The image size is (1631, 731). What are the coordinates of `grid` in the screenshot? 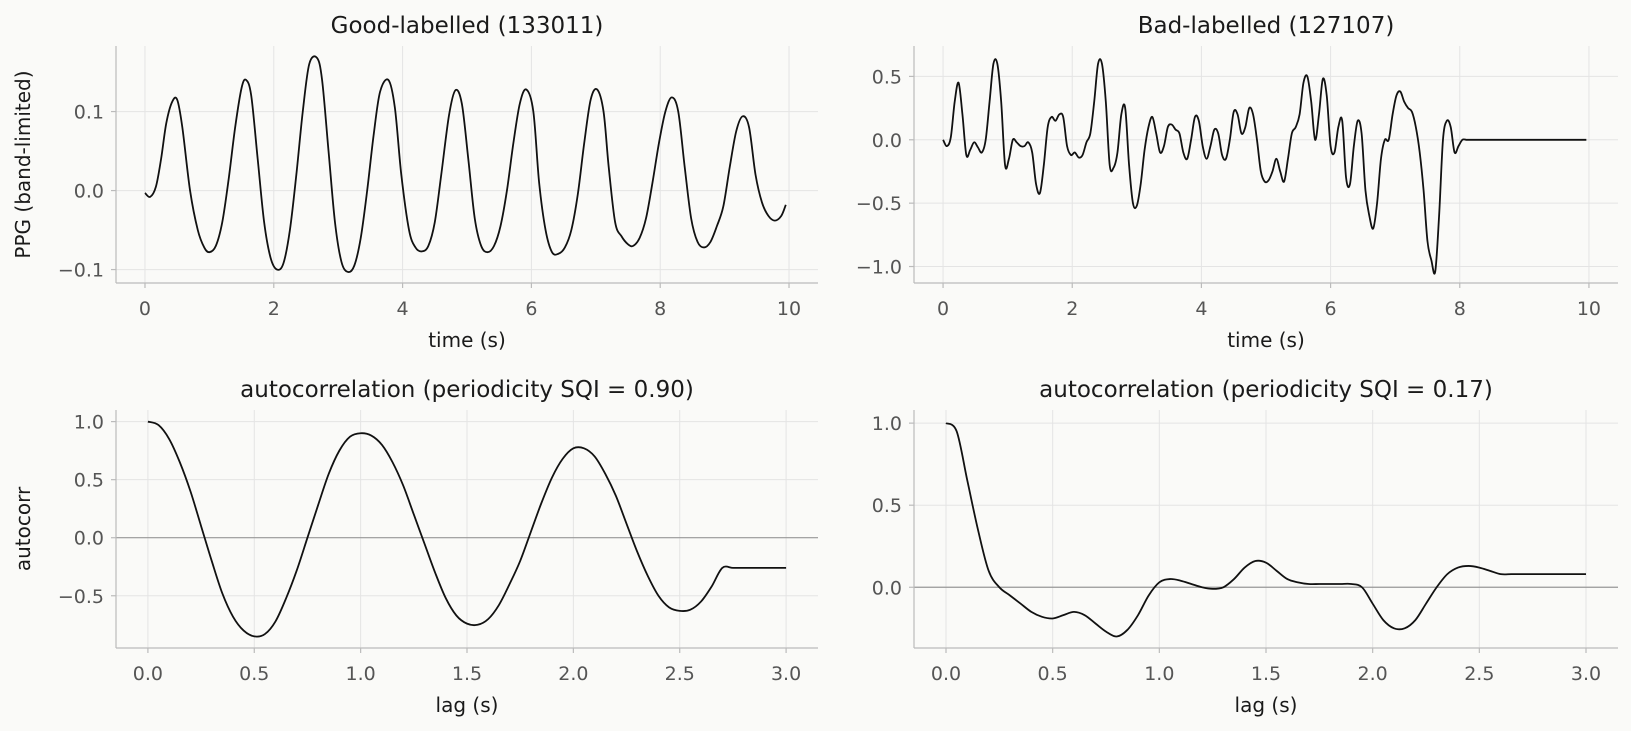 It's located at (467, 164).